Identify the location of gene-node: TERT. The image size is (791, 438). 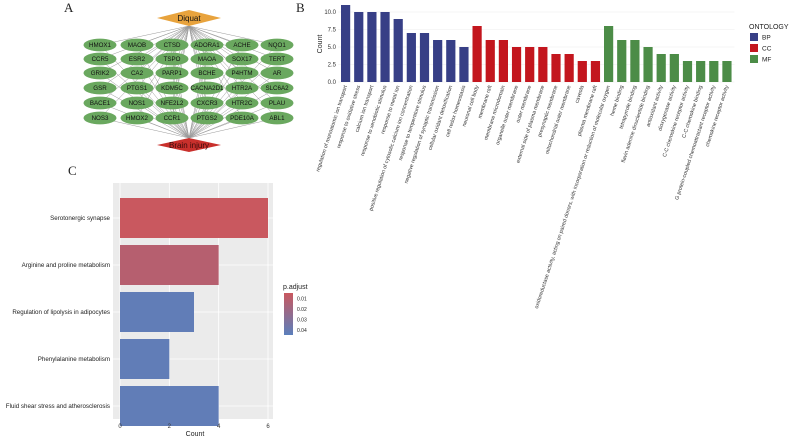
(277, 59).